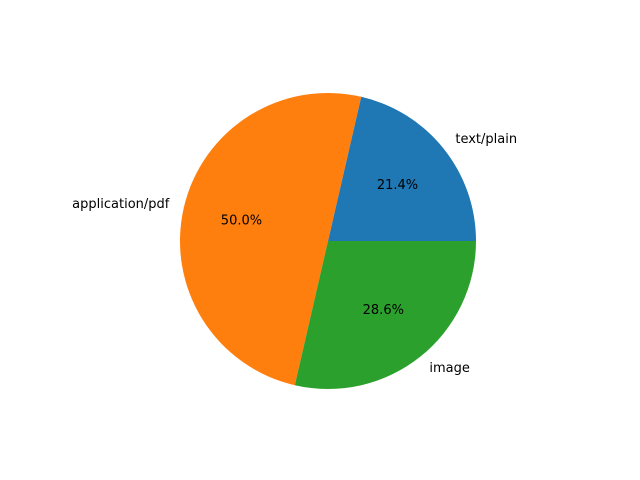  Describe the element at coordinates (402, 168) in the screenshot. I see `pie-slice-text-plain` at that location.